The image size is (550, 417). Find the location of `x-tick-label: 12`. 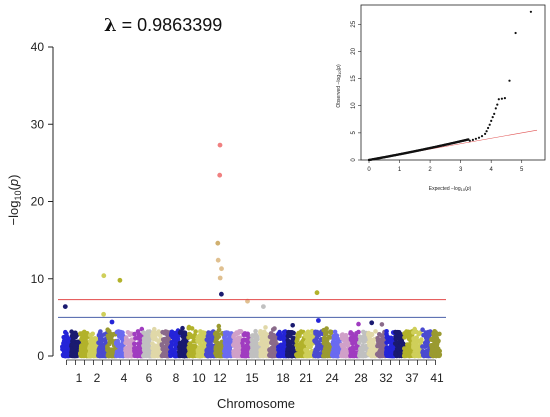

x-tick-label: 12 is located at coordinates (220, 378).